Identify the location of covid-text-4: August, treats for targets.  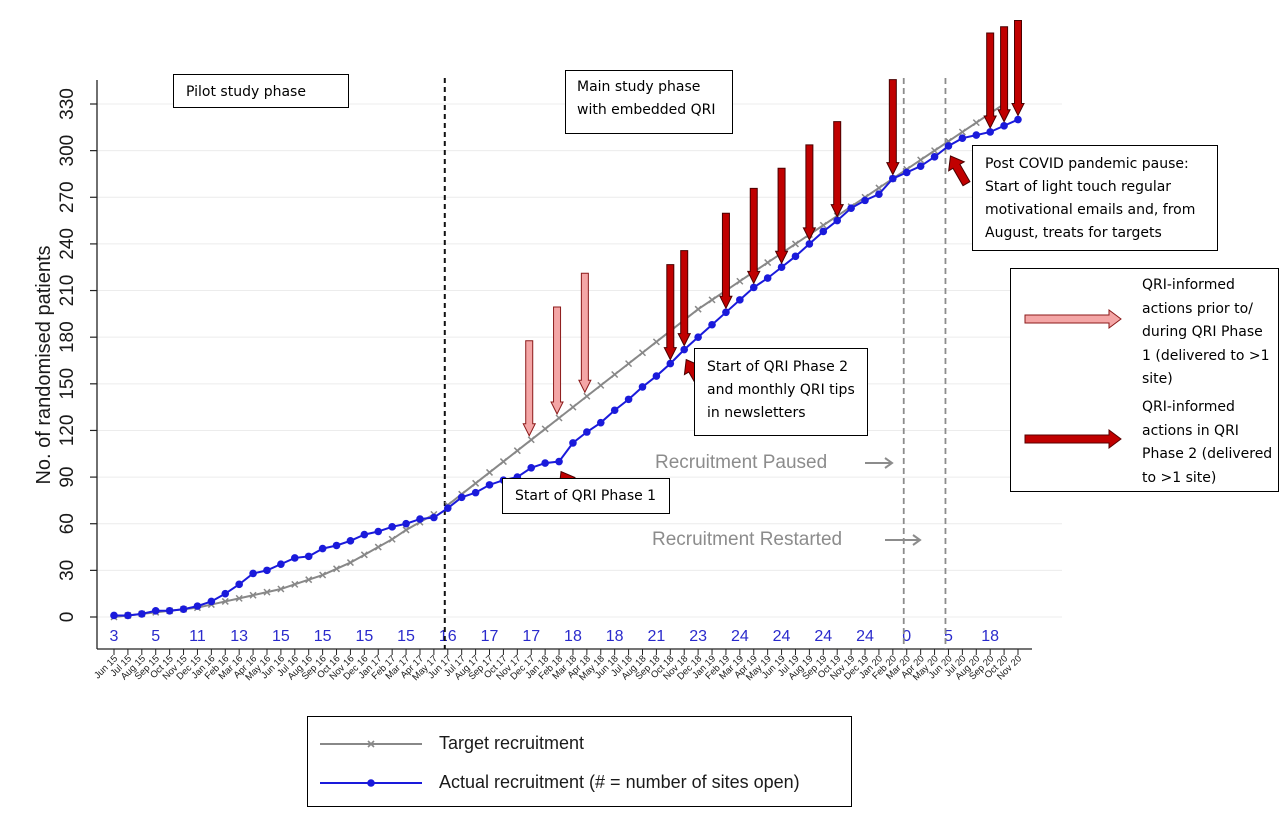
(1073, 233).